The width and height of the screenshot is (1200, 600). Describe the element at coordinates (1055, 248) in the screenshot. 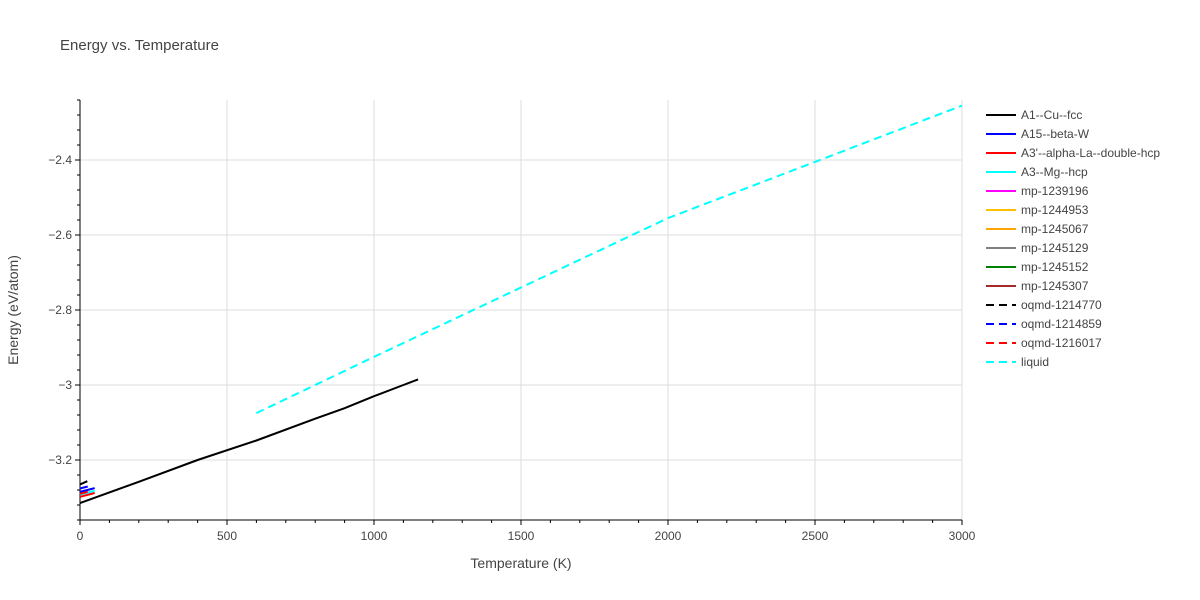

I see `legend-label: mp-1245129` at that location.